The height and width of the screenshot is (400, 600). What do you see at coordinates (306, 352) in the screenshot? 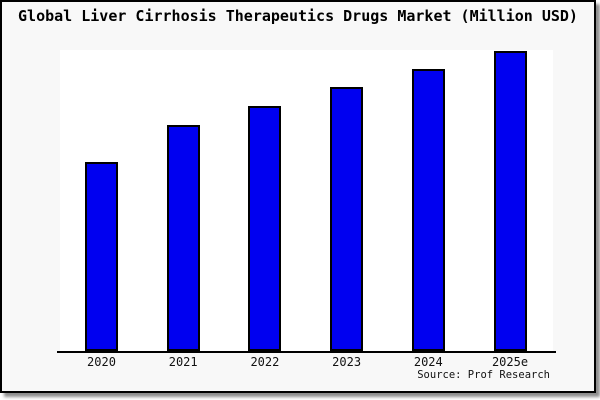
I see `x-axis-line` at bounding box center [306, 352].